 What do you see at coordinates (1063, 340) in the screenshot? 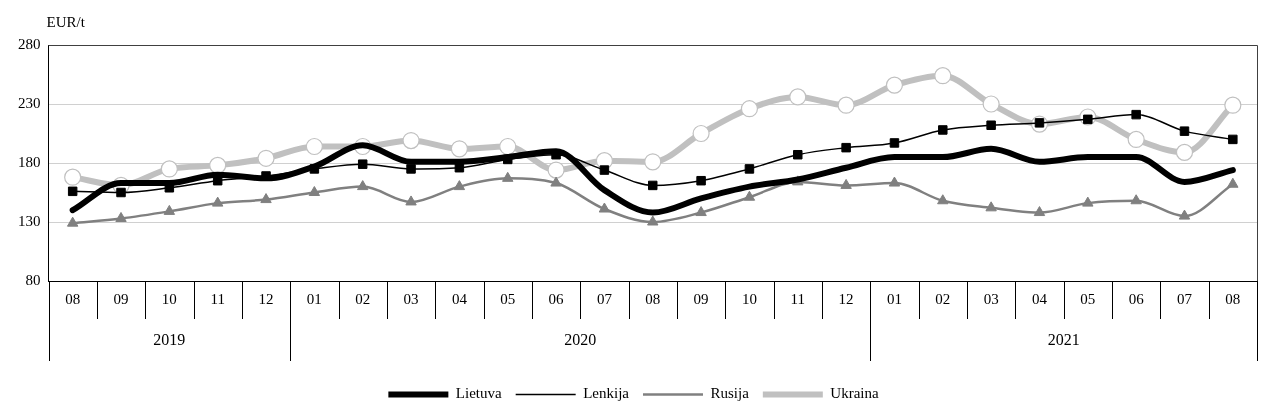
I see `text: 2021` at bounding box center [1063, 340].